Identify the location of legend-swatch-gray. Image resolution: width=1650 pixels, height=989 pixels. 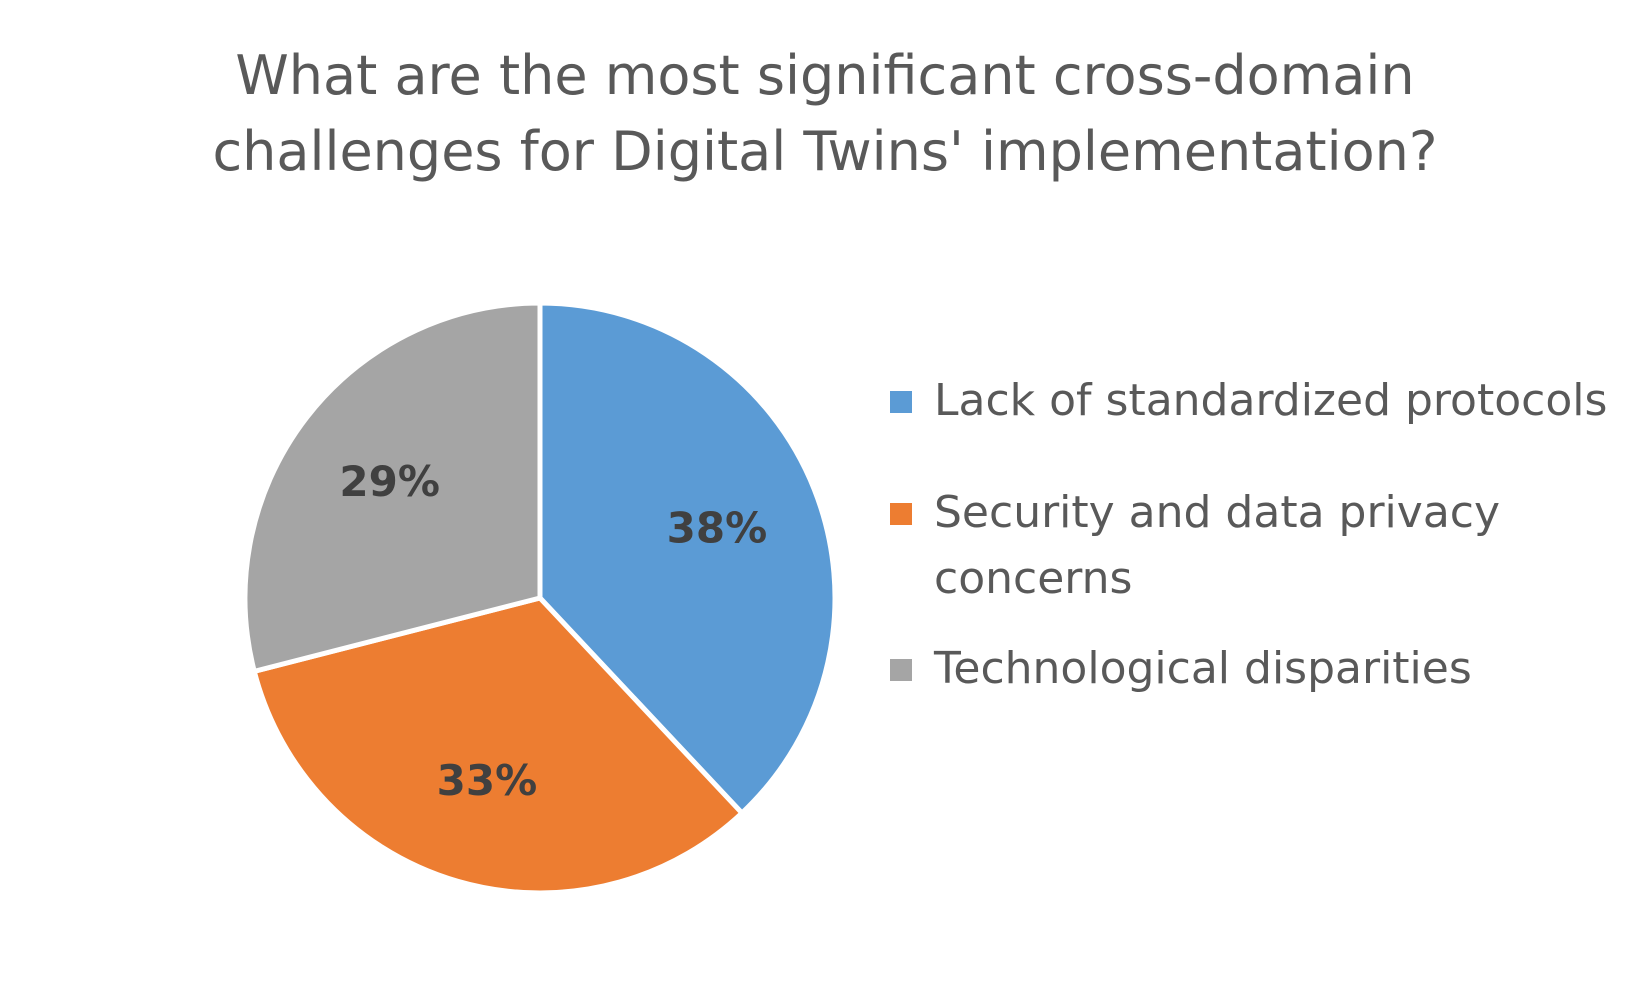
(901, 670).